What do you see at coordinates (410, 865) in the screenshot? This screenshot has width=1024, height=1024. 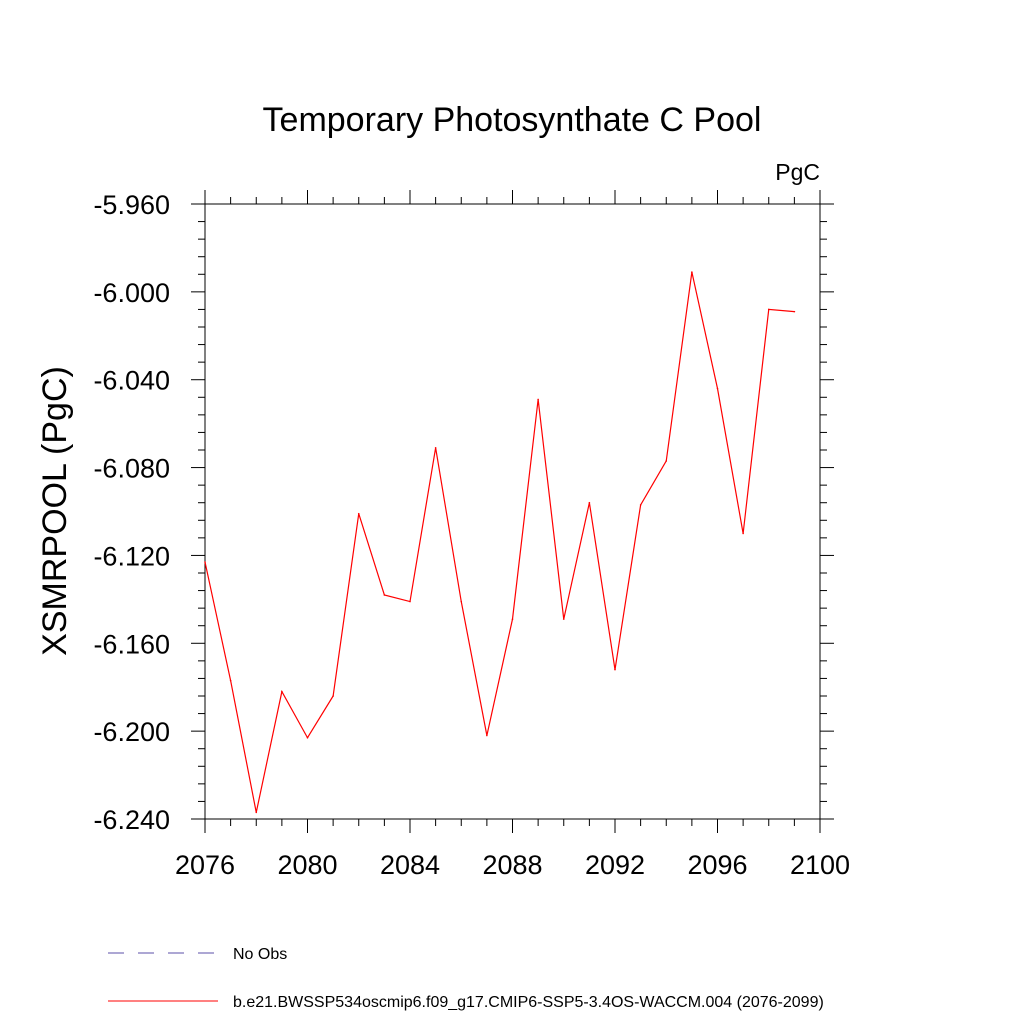 I see `x-tick-label: 2084` at bounding box center [410, 865].